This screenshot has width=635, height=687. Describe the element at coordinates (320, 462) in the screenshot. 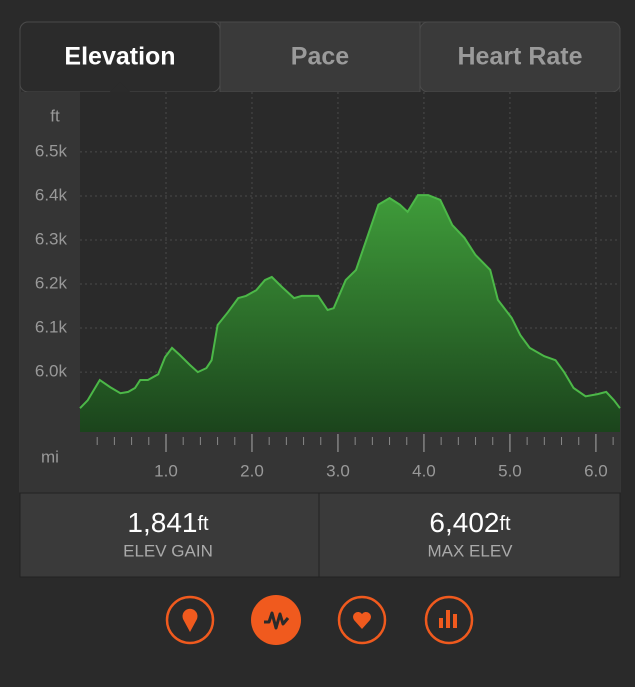

I see `x-axis-panel` at that location.